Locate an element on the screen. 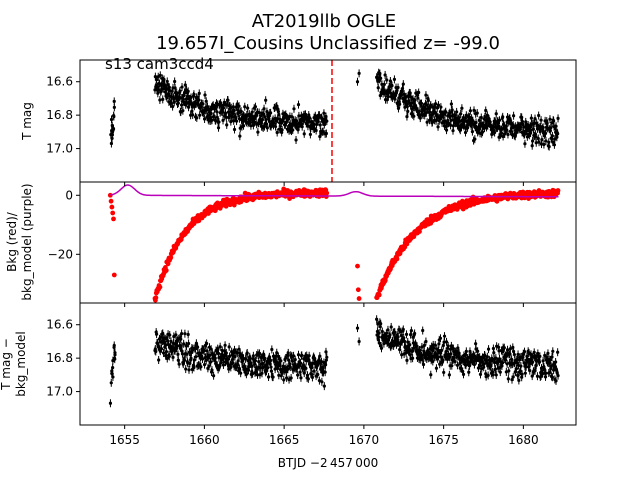  top-panel-marks is located at coordinates (334, 109).